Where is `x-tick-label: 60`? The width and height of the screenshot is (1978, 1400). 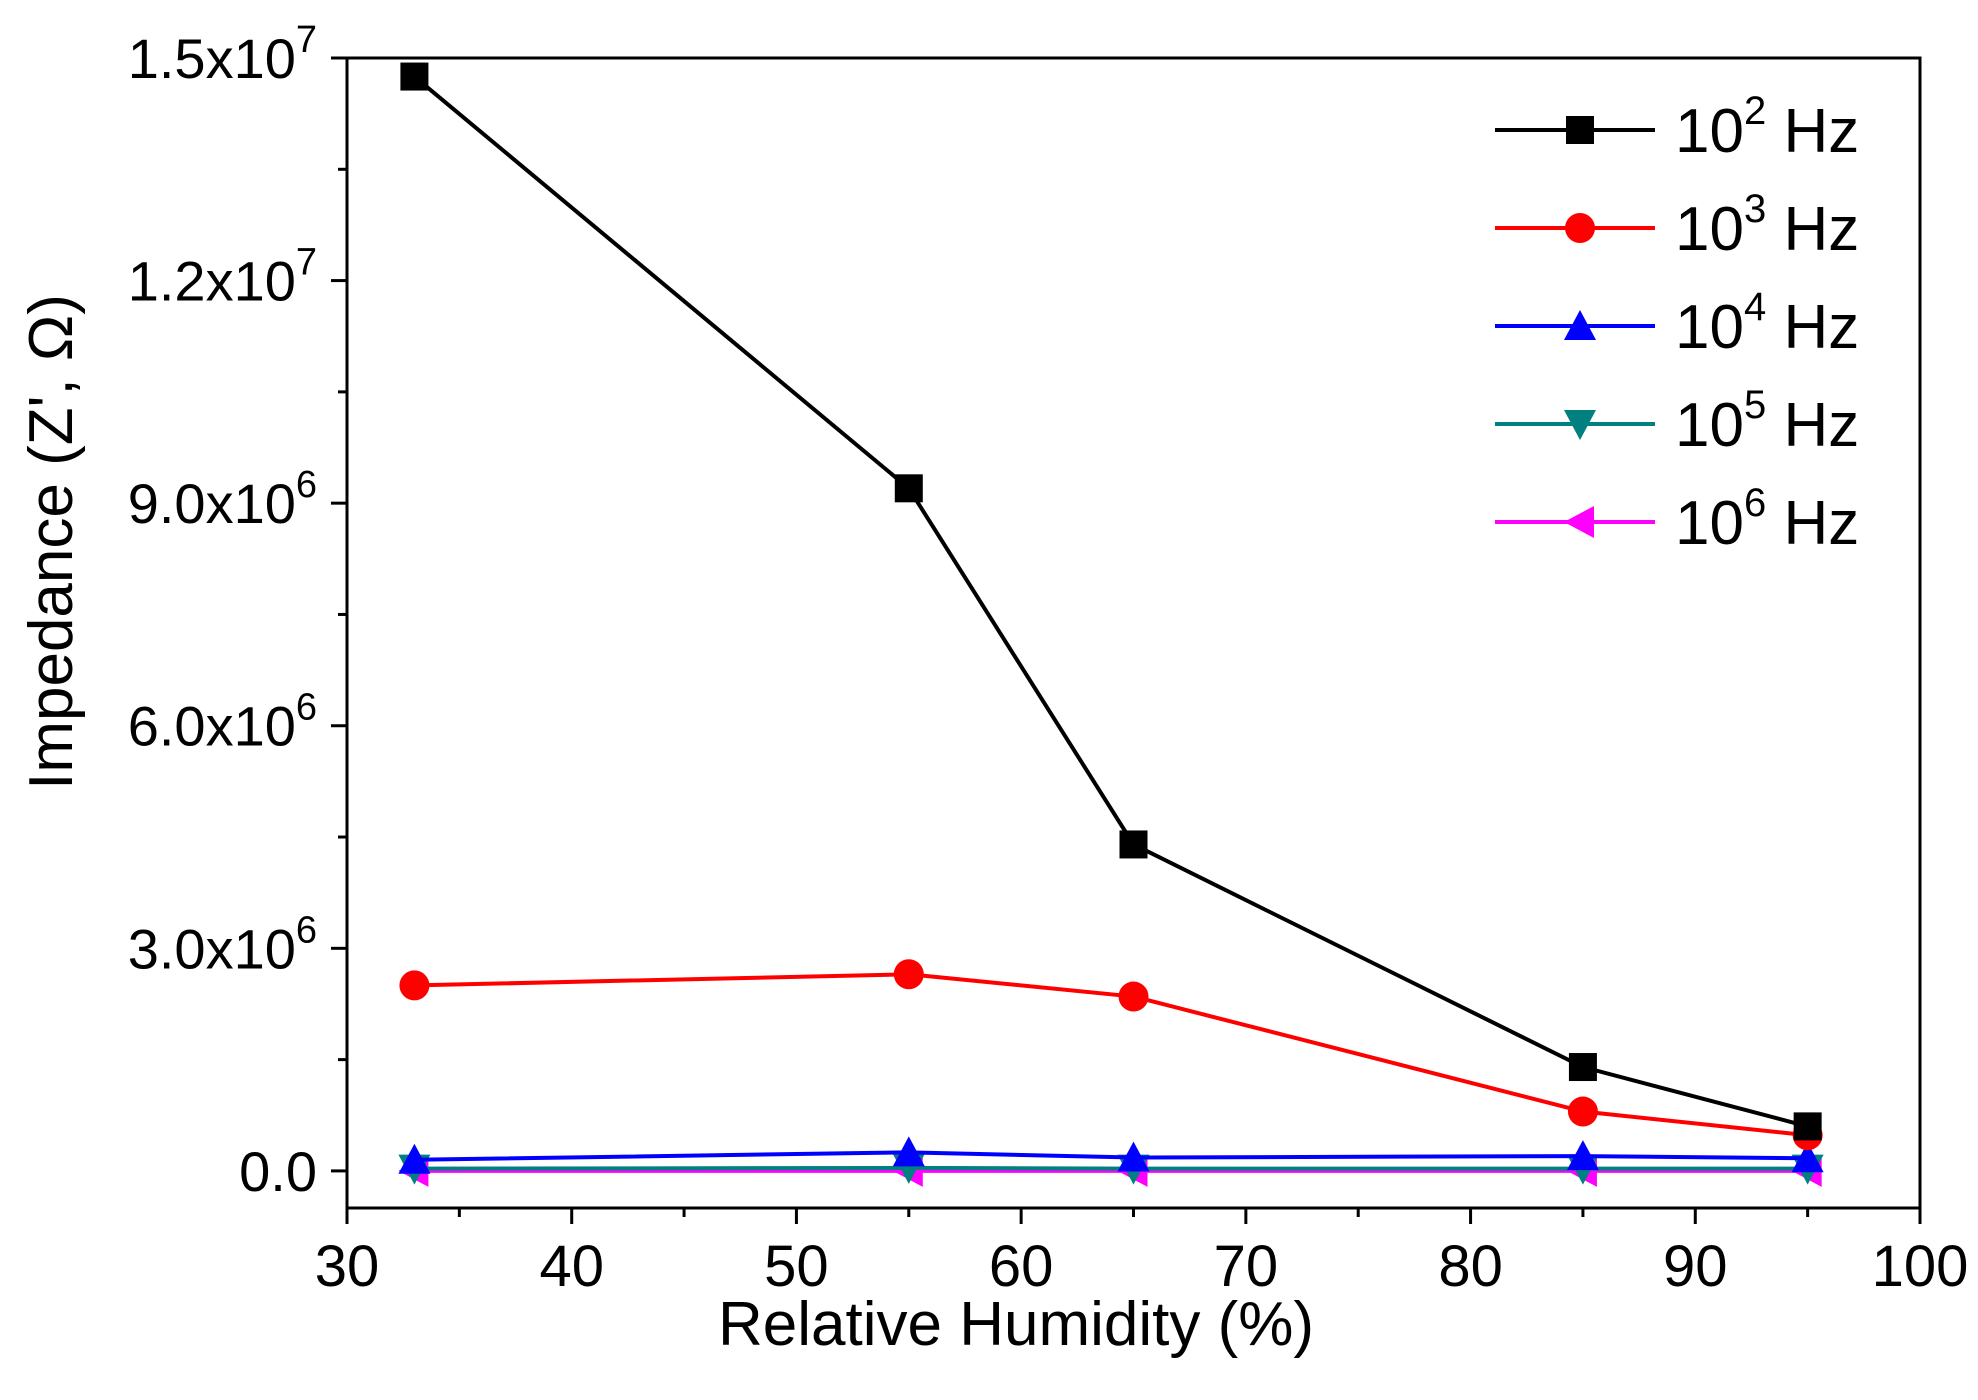 x-tick-label: 60 is located at coordinates (1021, 1266).